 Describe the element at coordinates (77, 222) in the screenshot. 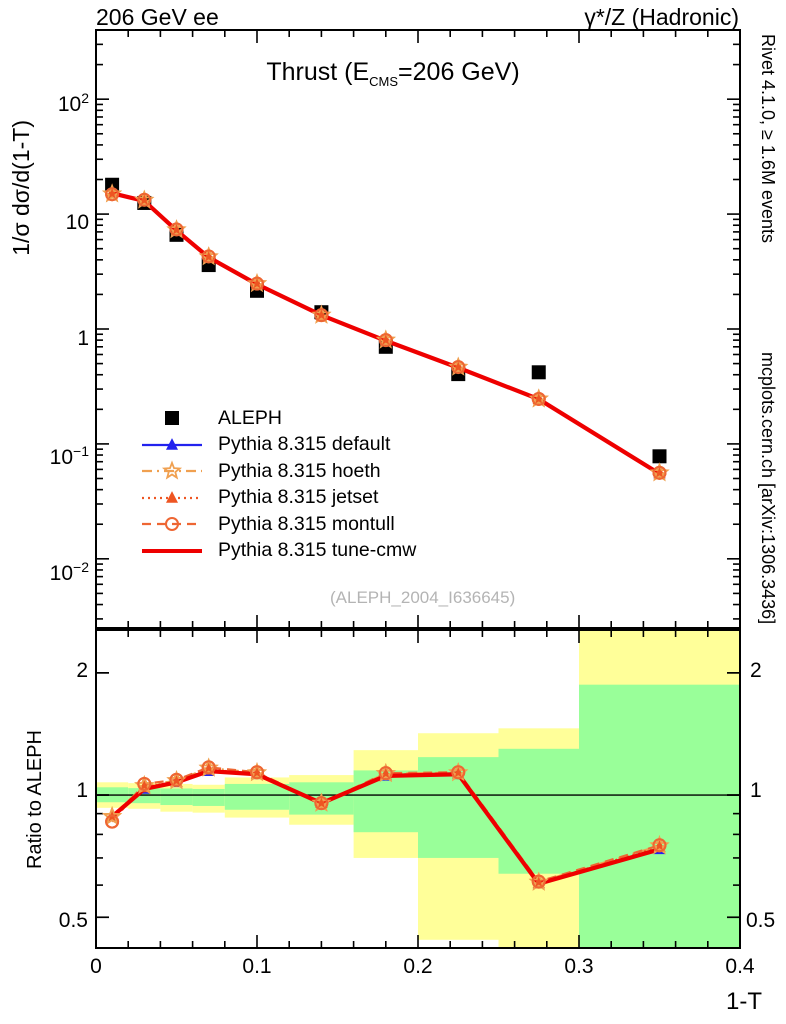

I see `main-ytick-10-base: 10` at that location.